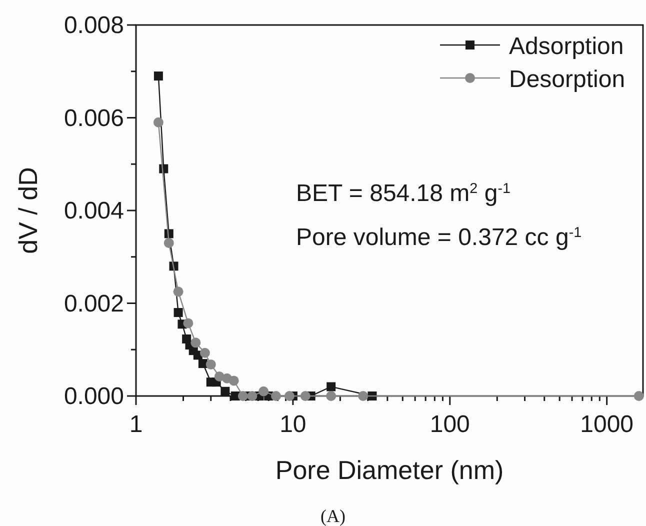  Describe the element at coordinates (94, 396) in the screenshot. I see `y-tick-label: 0.000` at that location.